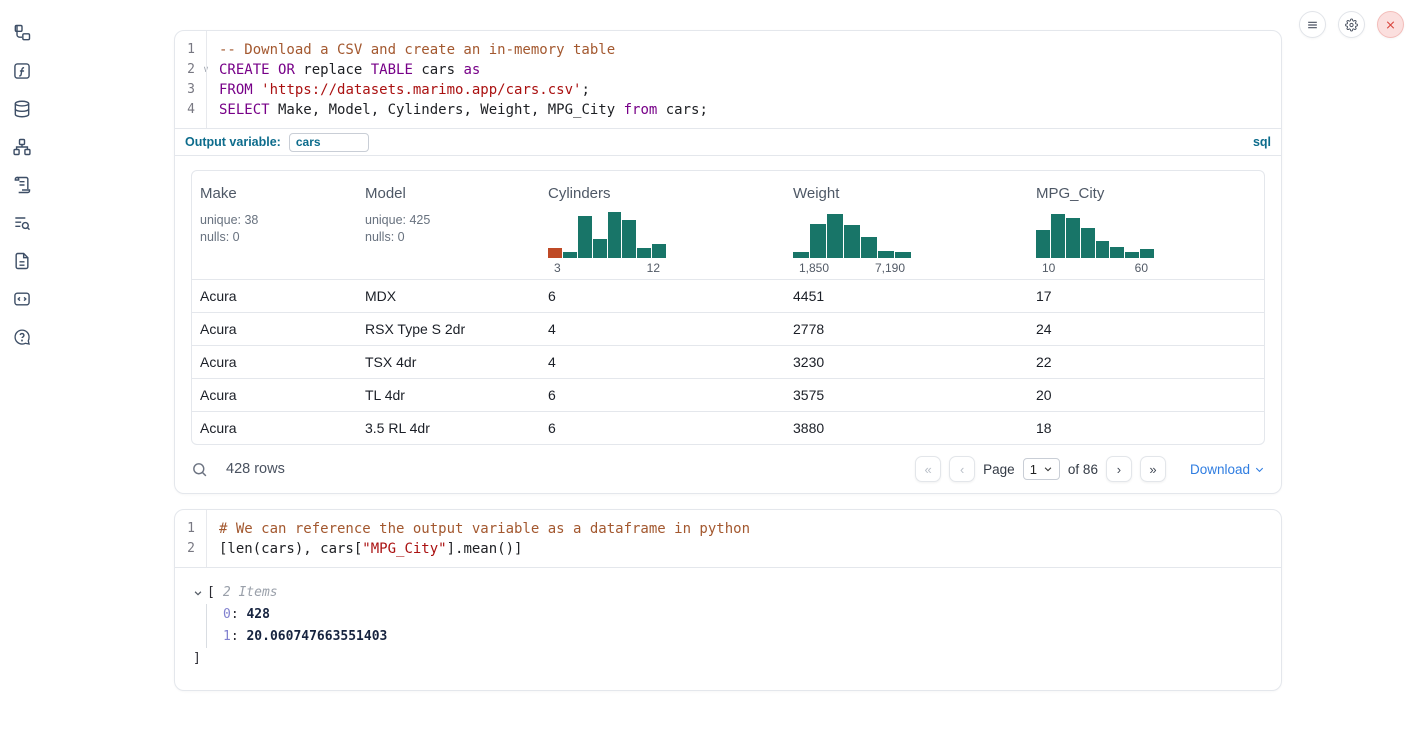 This screenshot has width=1408, height=729. Describe the element at coordinates (255, 469) in the screenshot. I see `row-count: 428 rows` at that location.